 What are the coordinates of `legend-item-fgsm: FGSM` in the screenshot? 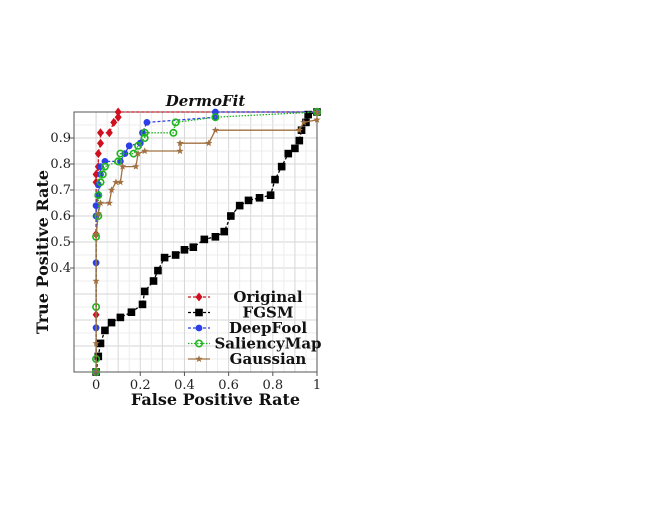 It's located at (240, 313).